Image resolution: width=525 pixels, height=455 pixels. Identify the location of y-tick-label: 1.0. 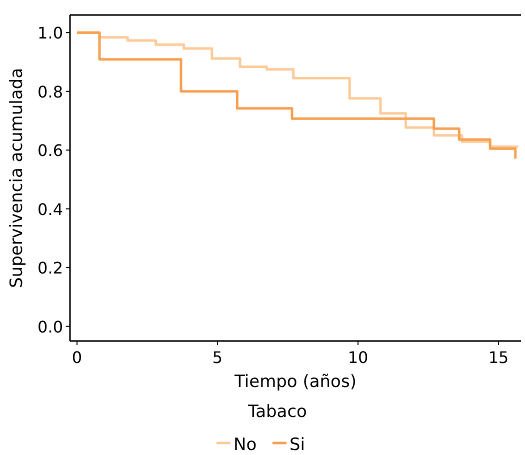
(50, 33).